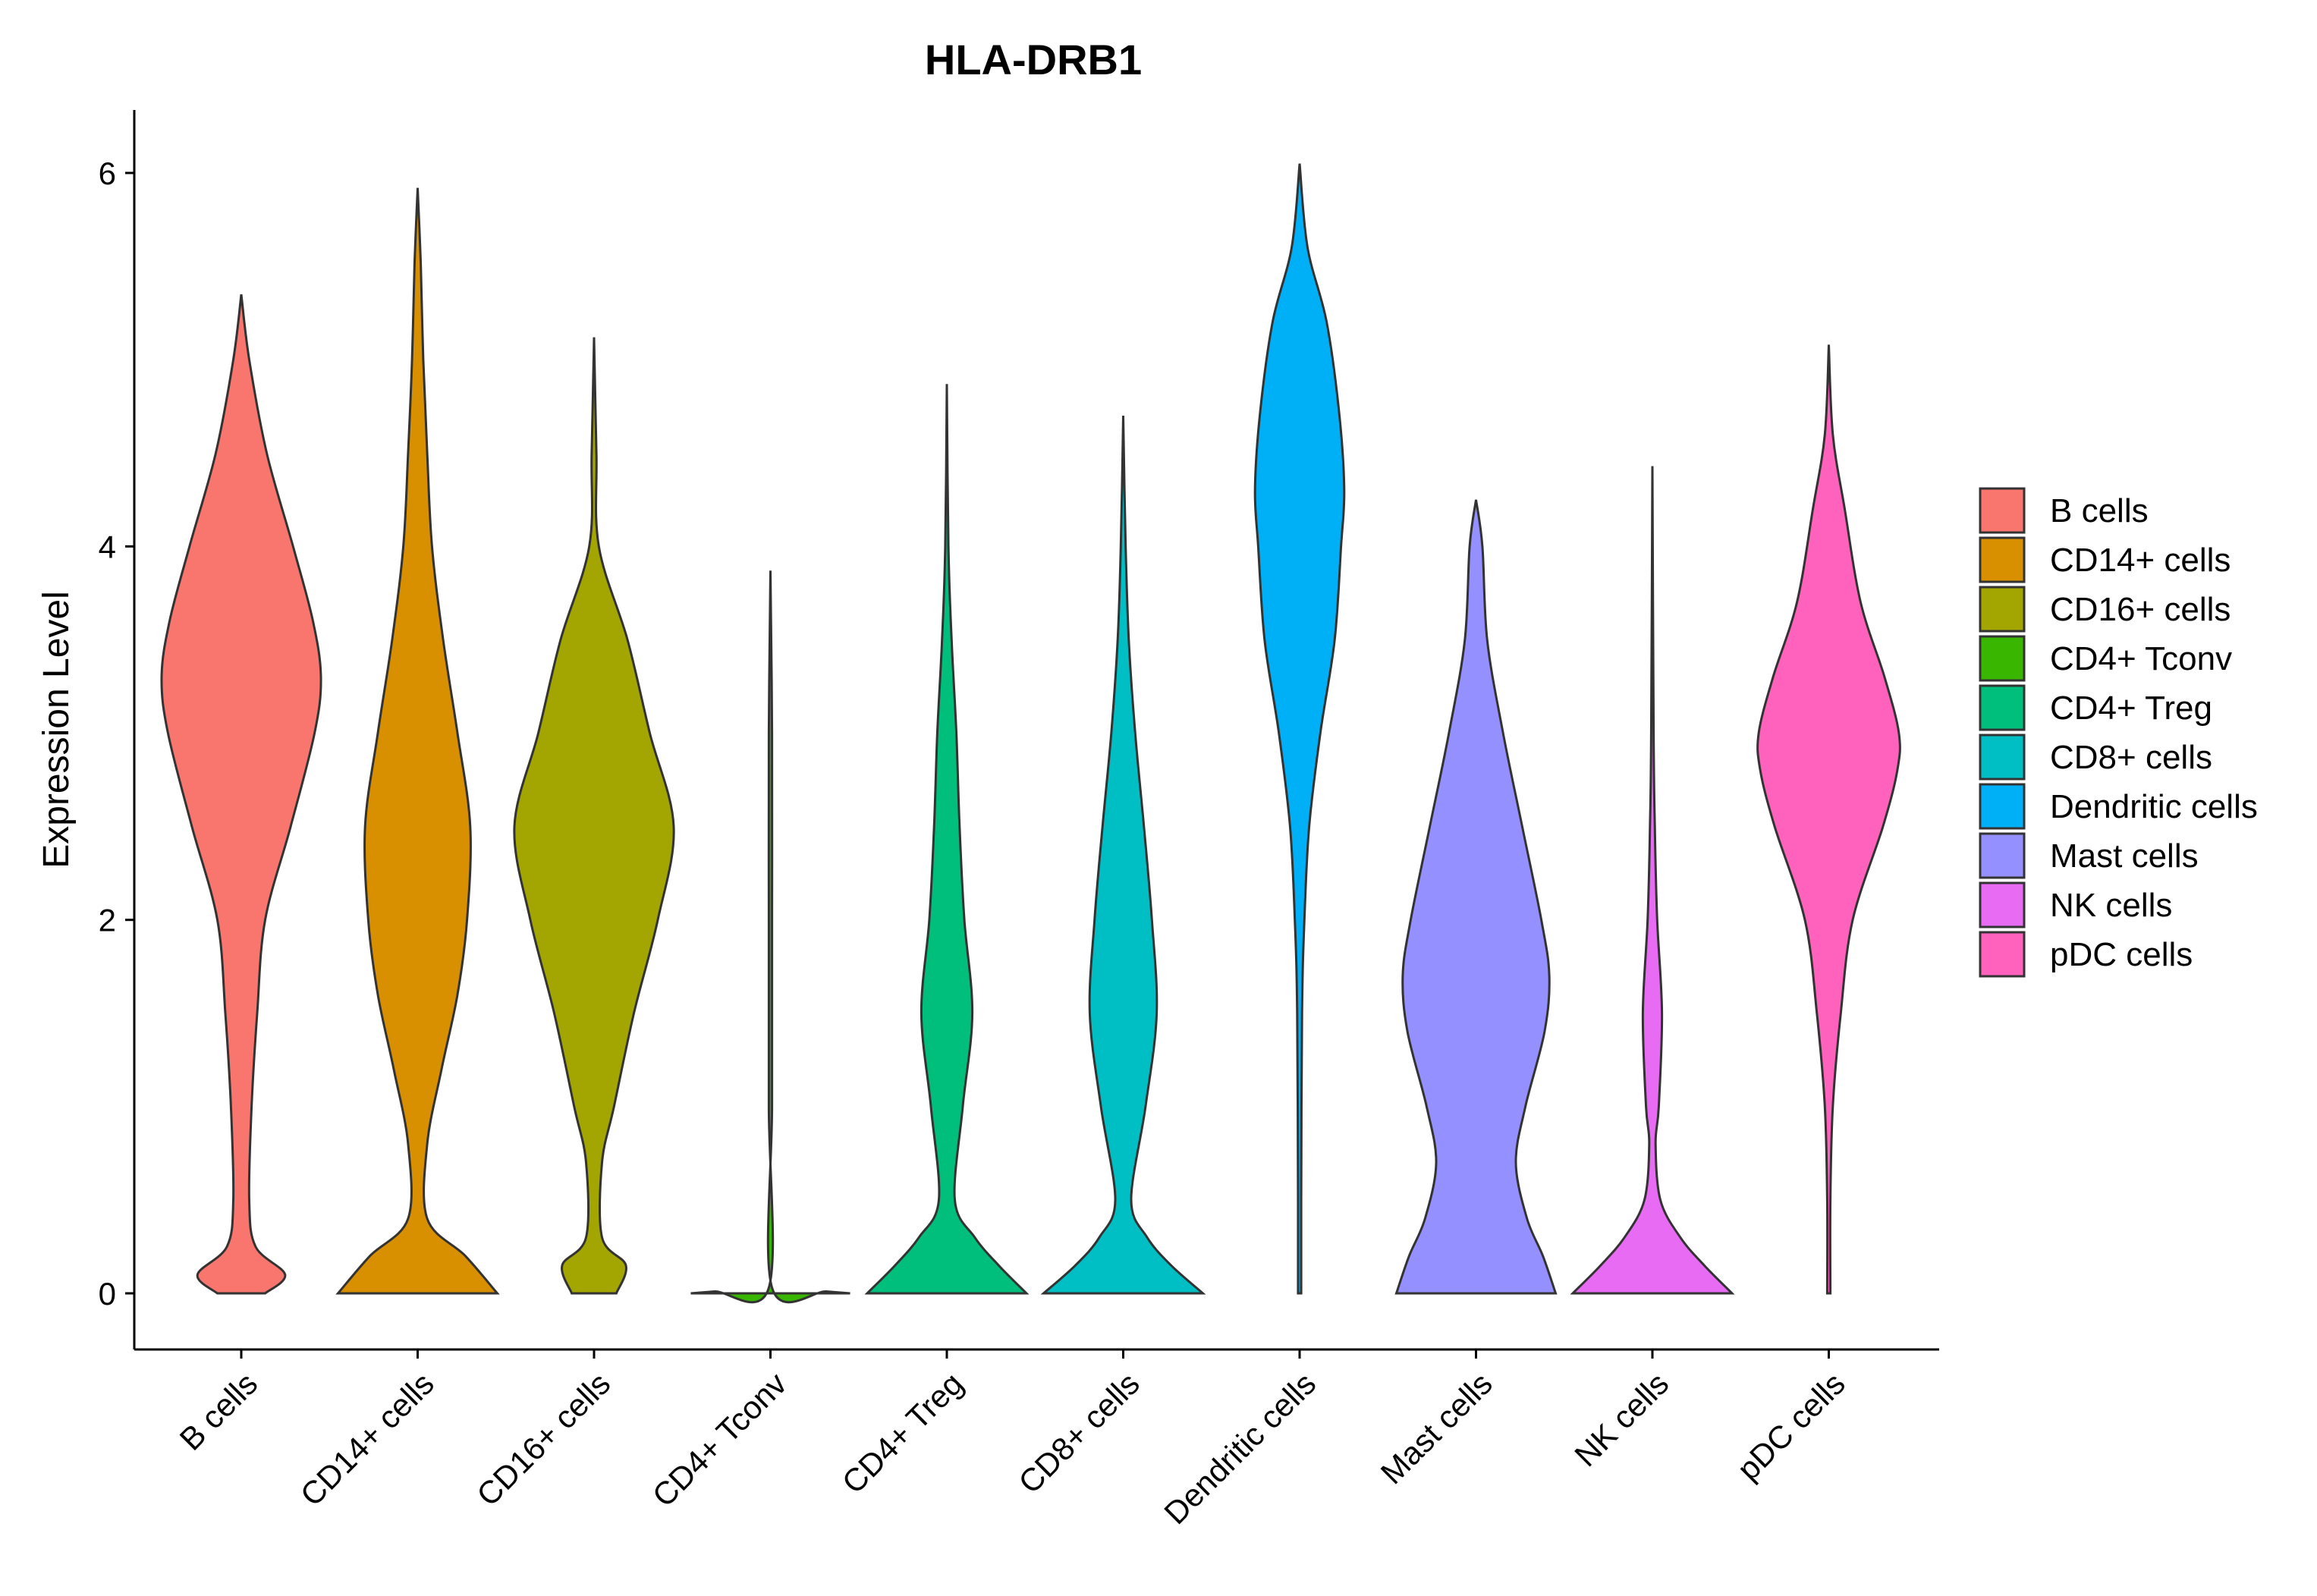 The height and width of the screenshot is (1596, 2317). Describe the element at coordinates (417, 741) in the screenshot. I see `violin-cd14-cells` at that location.